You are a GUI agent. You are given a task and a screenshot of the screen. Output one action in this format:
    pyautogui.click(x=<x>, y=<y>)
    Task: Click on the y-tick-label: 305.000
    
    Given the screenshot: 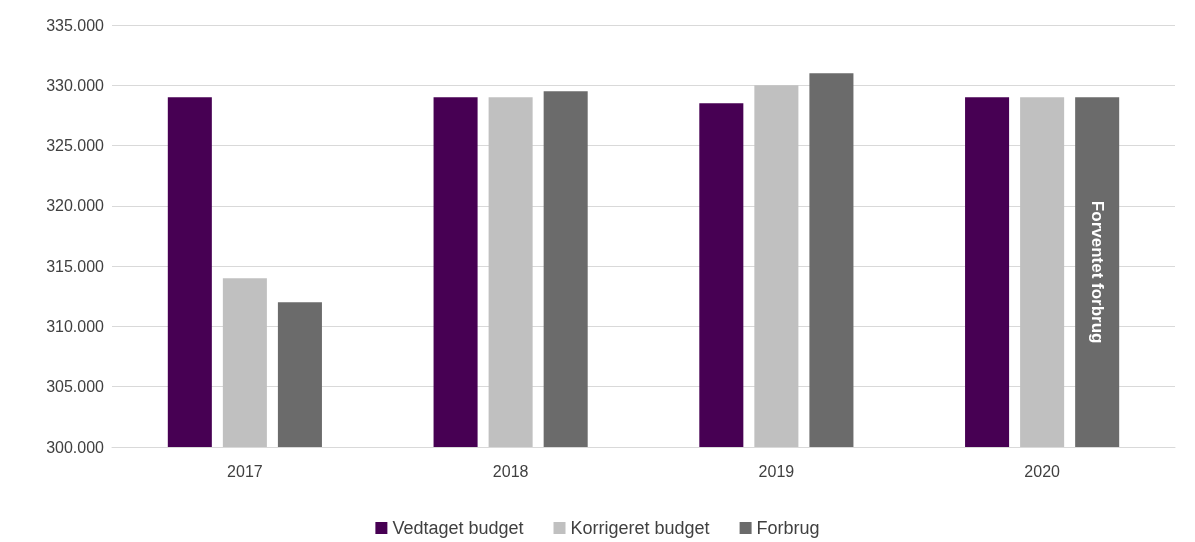 What is the action you would take?
    pyautogui.click(x=75, y=387)
    